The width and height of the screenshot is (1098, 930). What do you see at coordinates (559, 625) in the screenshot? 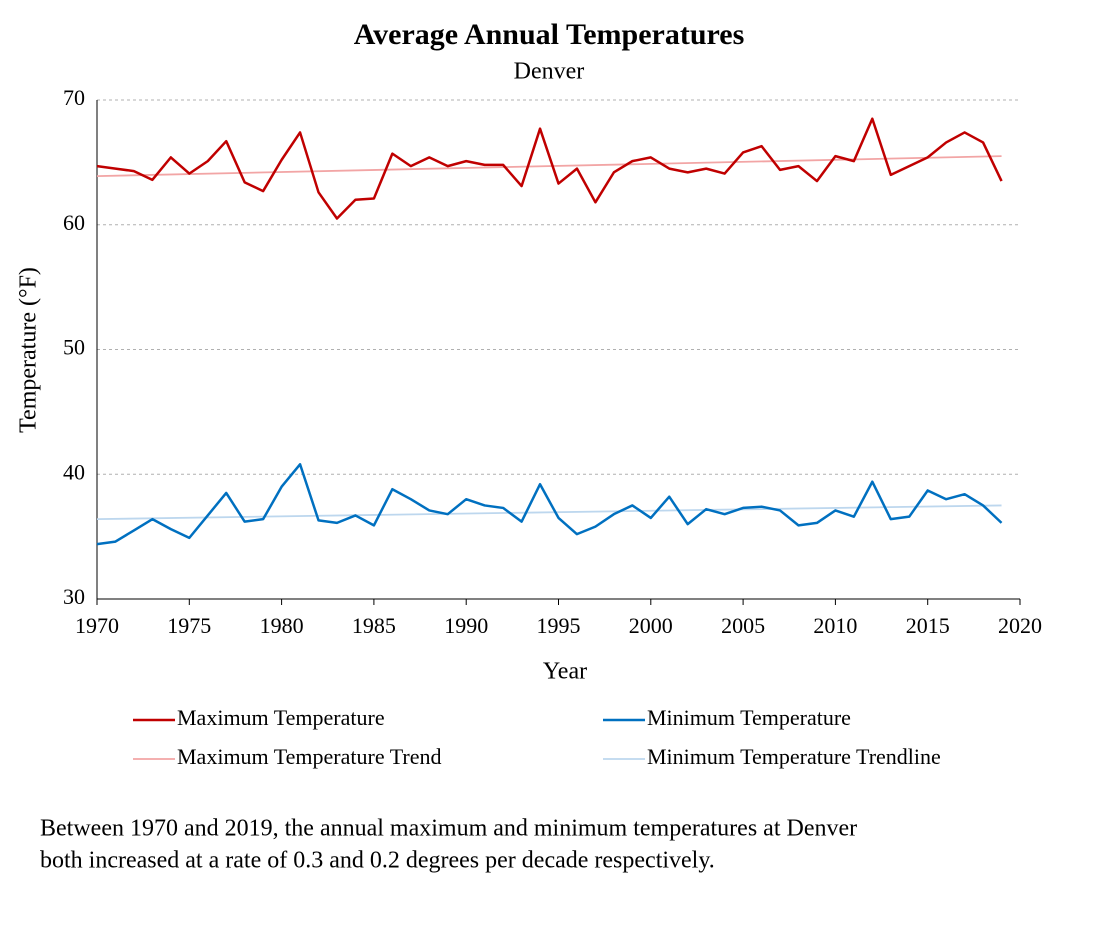
I see `x-tick-label: 1995` at bounding box center [559, 625].